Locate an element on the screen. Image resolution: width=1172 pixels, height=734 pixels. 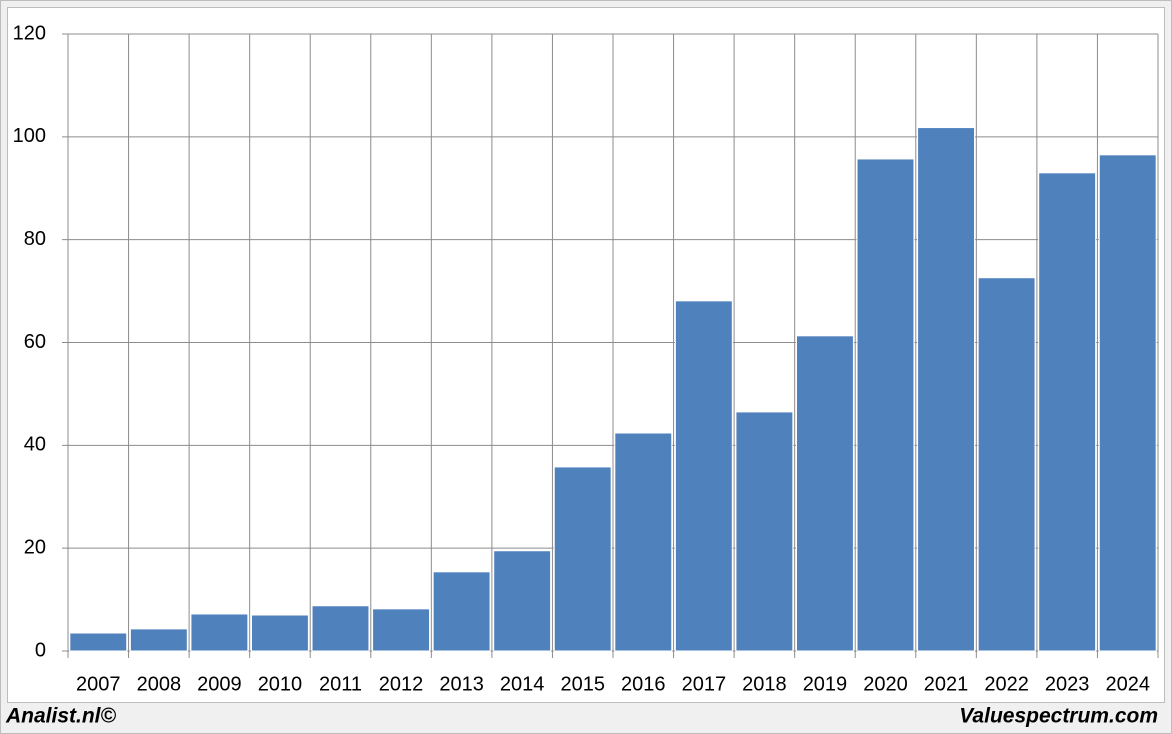
x-tick-label: 2014 is located at coordinates (522, 684).